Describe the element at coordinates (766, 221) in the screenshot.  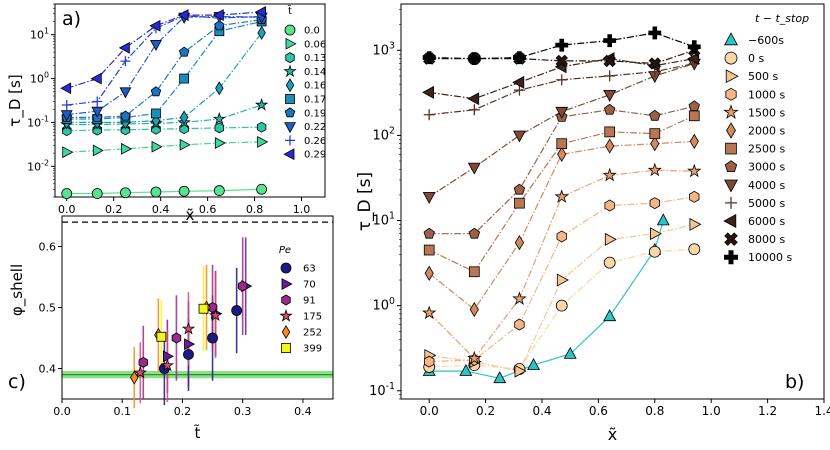
I see `legend-label: 6000 s` at that location.